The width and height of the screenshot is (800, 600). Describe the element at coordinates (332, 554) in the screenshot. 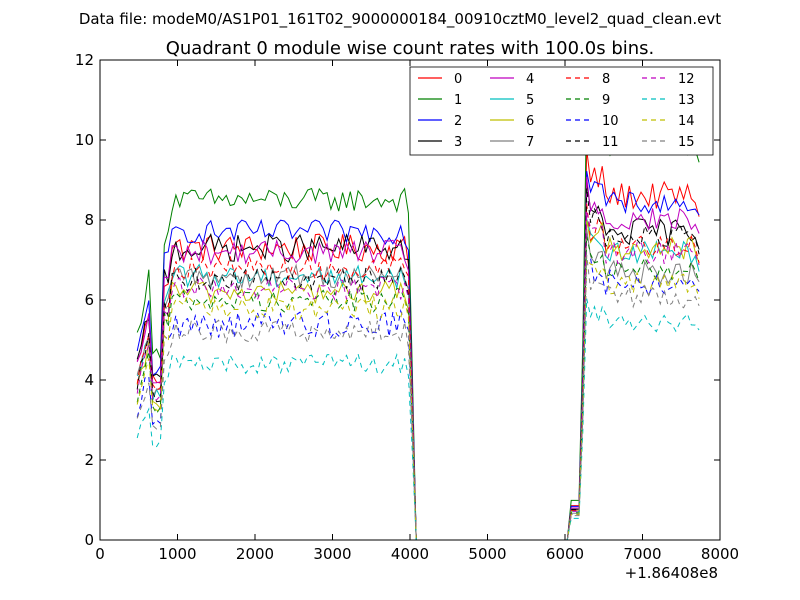

I see `x-tick-label: 3000` at that location.